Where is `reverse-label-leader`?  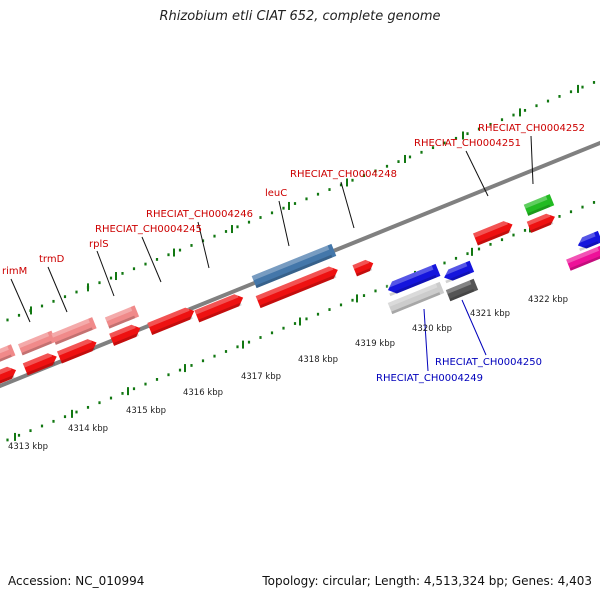 reverse-label-leader is located at coordinates (474, 327).